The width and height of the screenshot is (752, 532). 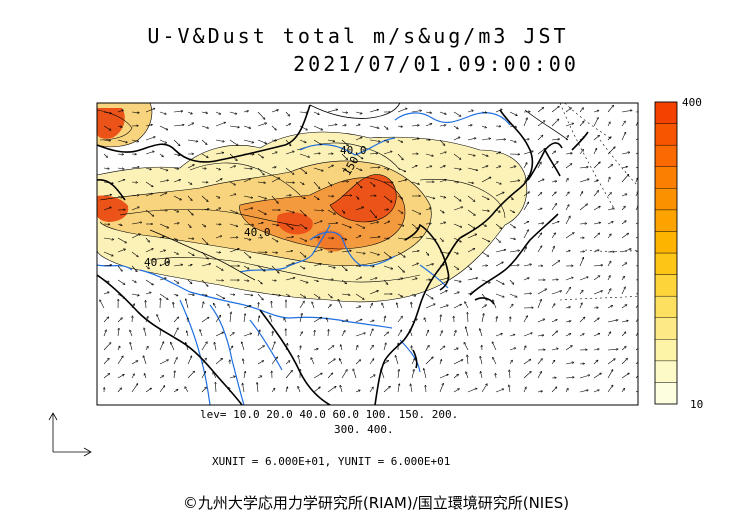 What do you see at coordinates (364, 429) in the screenshot?
I see `contour-levels-line2: 300. 400.` at bounding box center [364, 429].